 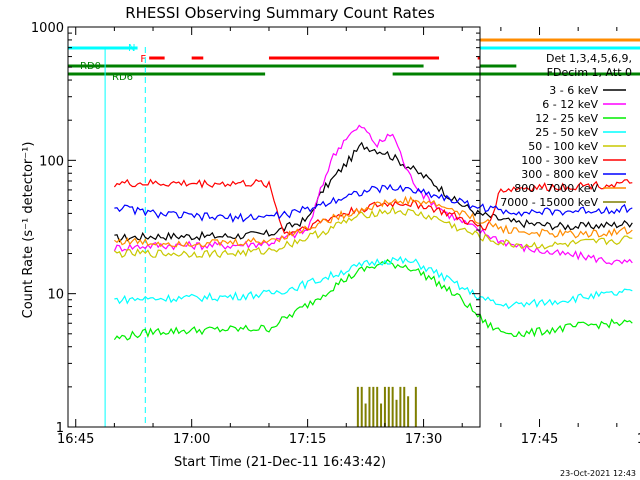 I want to click on x-axis-label: Start Time (21-Dec-11 16:43:42), so click(x=280, y=462).